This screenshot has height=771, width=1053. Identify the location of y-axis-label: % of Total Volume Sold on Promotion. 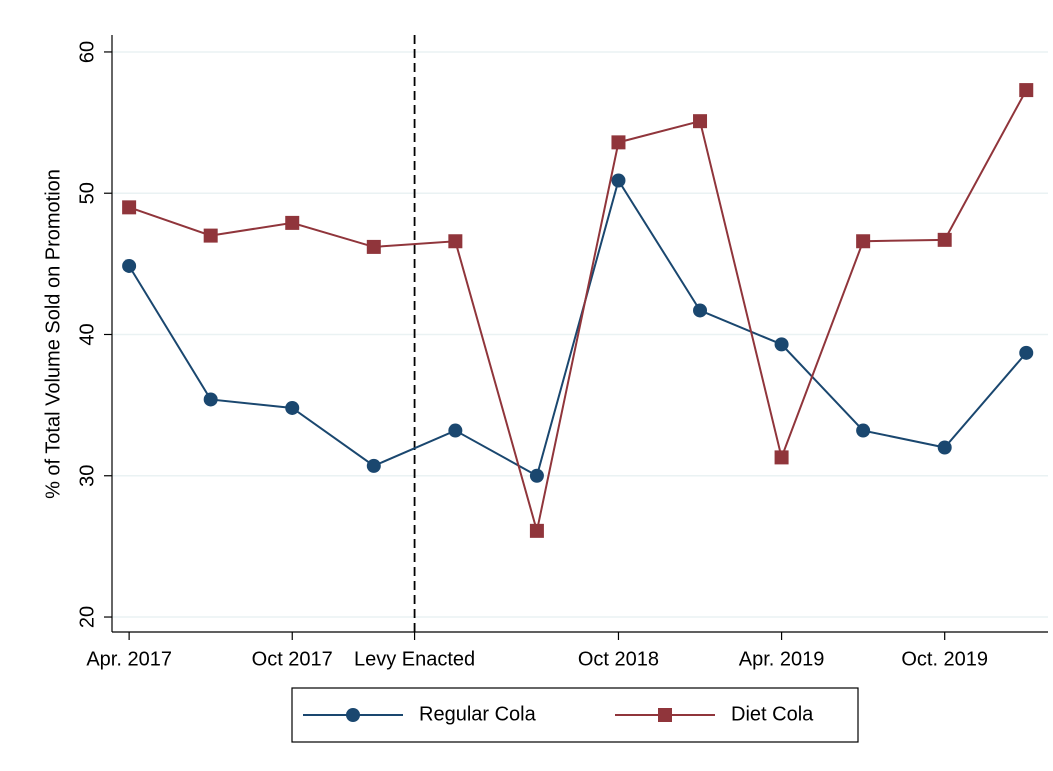
(53, 334).